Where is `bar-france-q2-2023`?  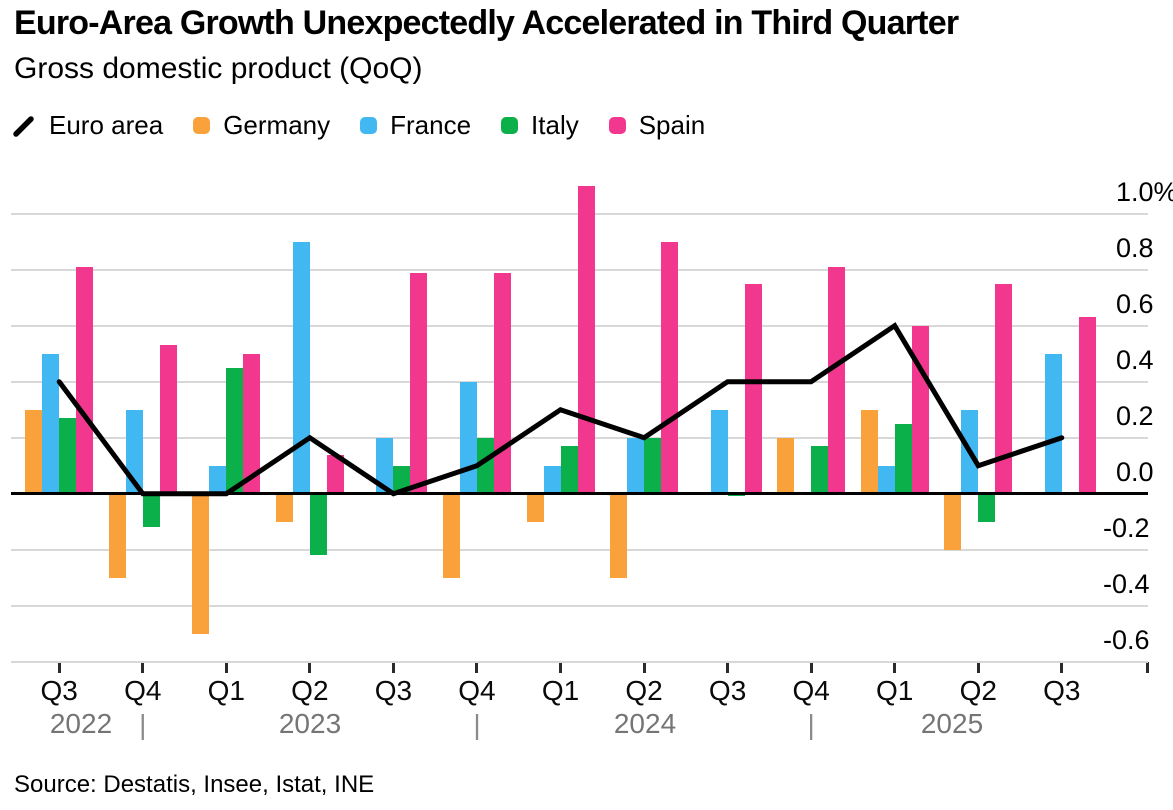
bar-france-q2-2023 is located at coordinates (301, 367).